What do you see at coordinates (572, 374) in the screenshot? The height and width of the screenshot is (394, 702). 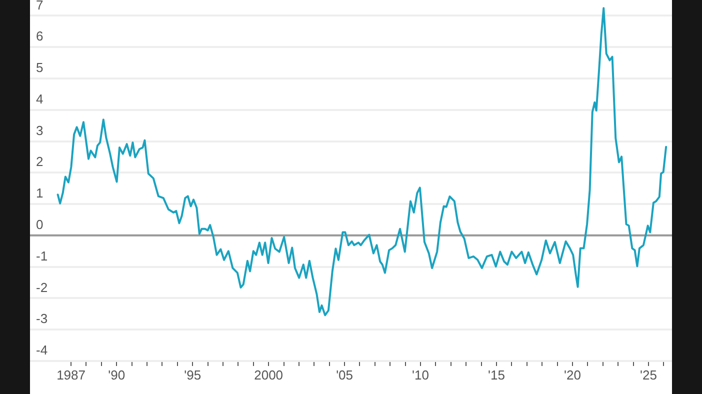 I see `x-tick-label: '20` at bounding box center [572, 374].